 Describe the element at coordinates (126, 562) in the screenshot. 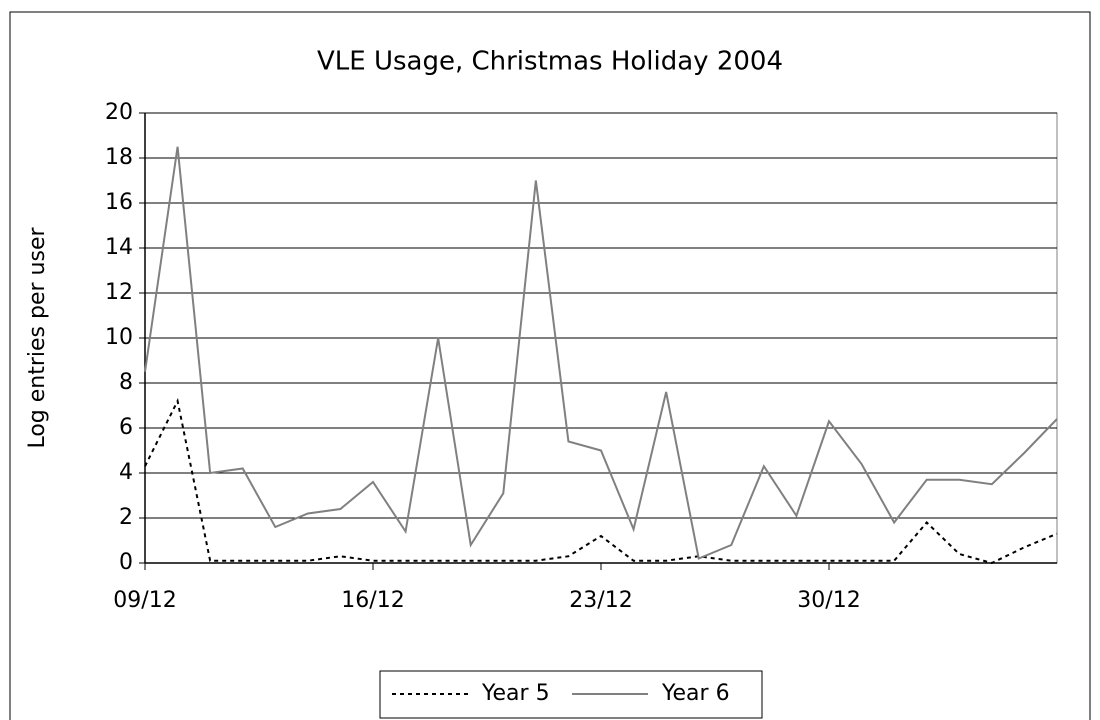

I see `y-tick-label: 0` at that location.